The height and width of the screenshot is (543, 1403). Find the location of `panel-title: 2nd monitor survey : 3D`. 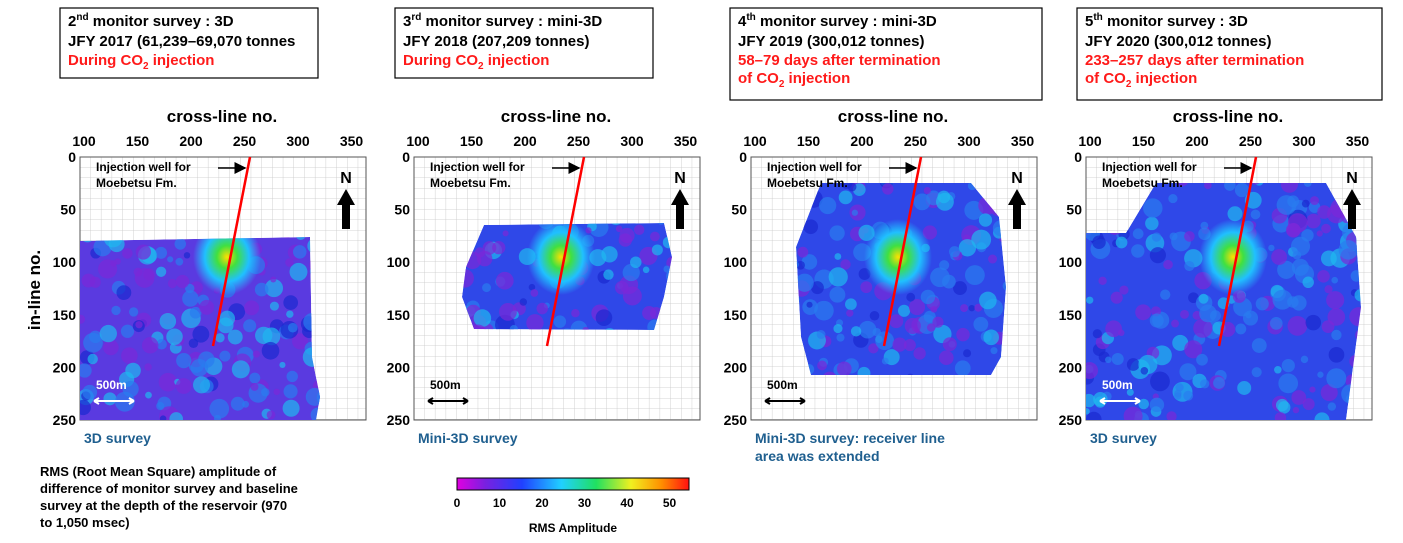

panel-title: 2nd monitor survey : 3D is located at coordinates (151, 21).